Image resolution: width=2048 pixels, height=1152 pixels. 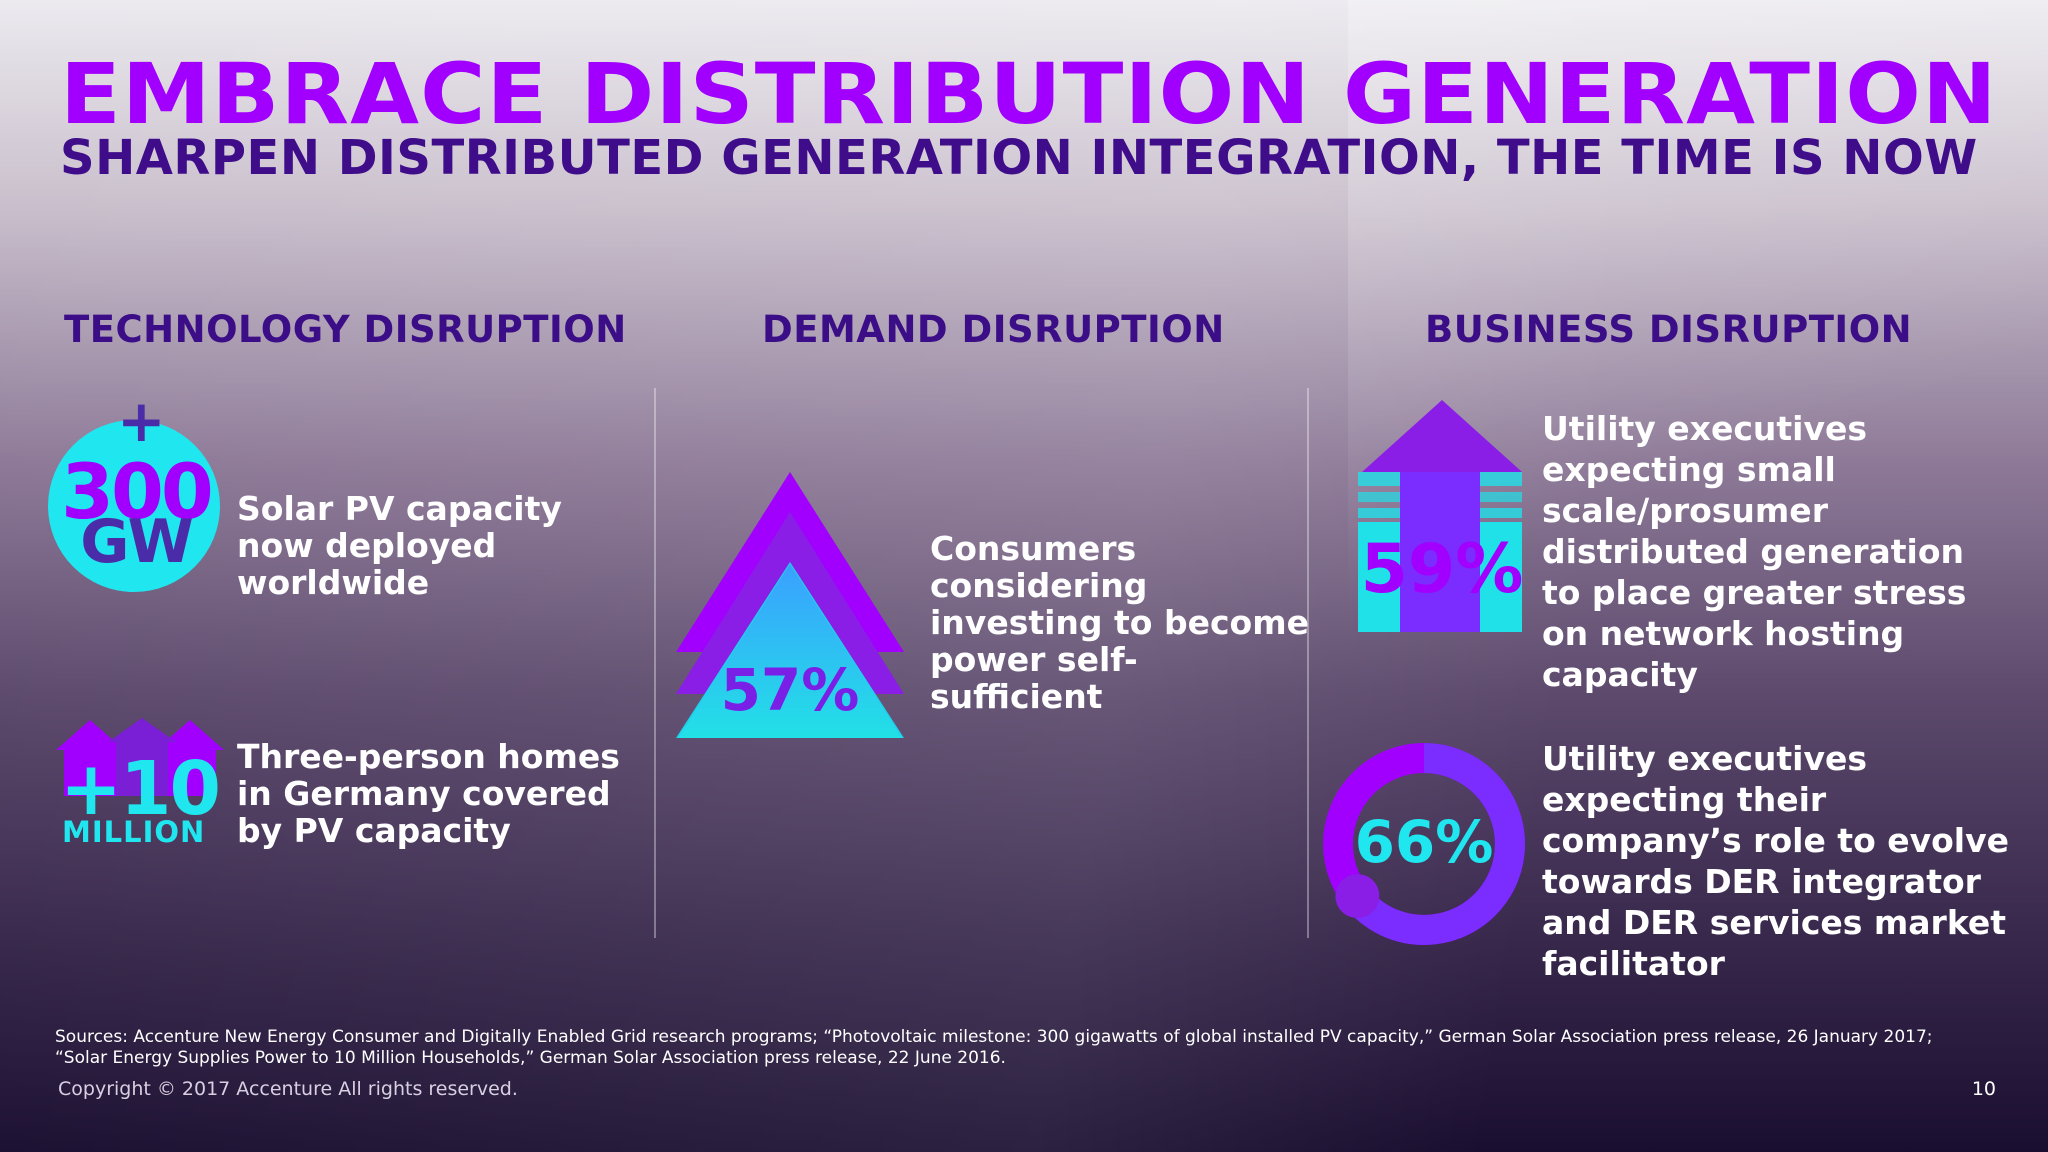 What do you see at coordinates (1029, 94) in the screenshot?
I see `slide-title: EMBRACE DISTRIBUTION GENERATION` at bounding box center [1029, 94].